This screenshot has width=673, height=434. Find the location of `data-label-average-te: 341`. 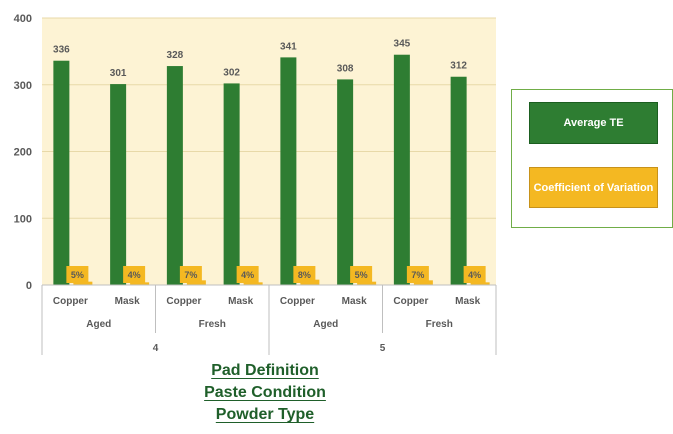

data-label-average-te: 341 is located at coordinates (288, 46).